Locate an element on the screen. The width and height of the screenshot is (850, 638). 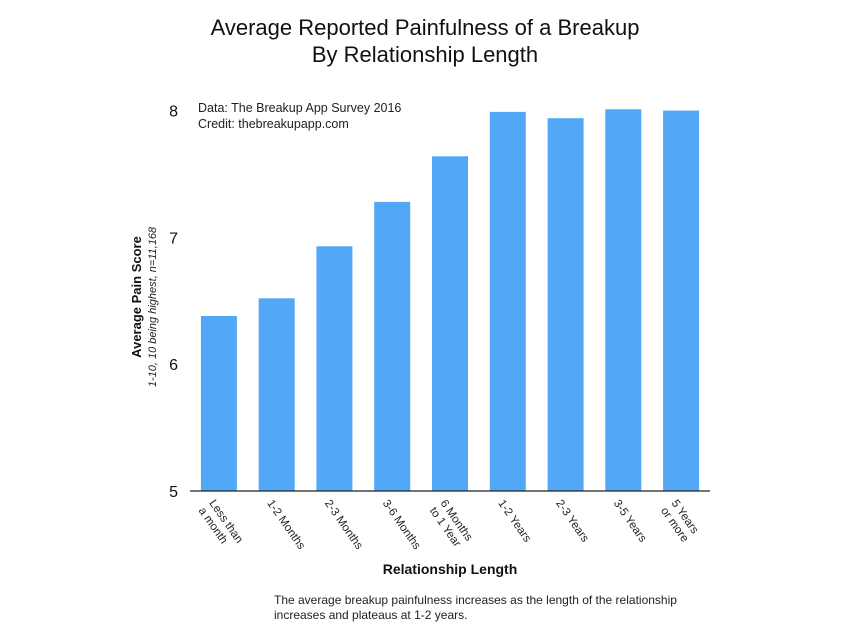
x-axis-title: Relationship Length is located at coordinates (450, 569).